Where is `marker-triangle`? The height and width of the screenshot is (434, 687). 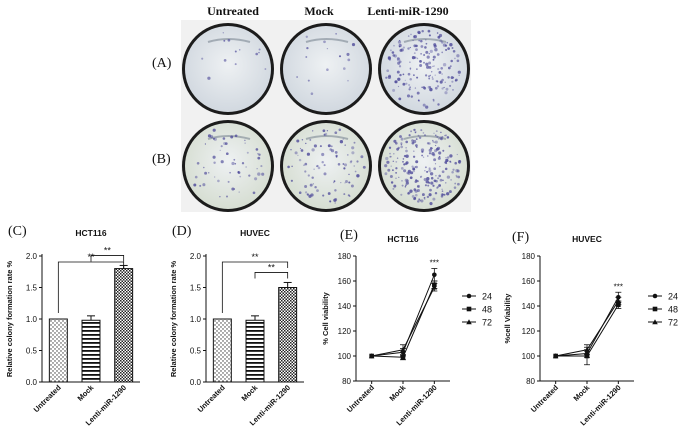
marker-triangle is located at coordinates (403, 349).